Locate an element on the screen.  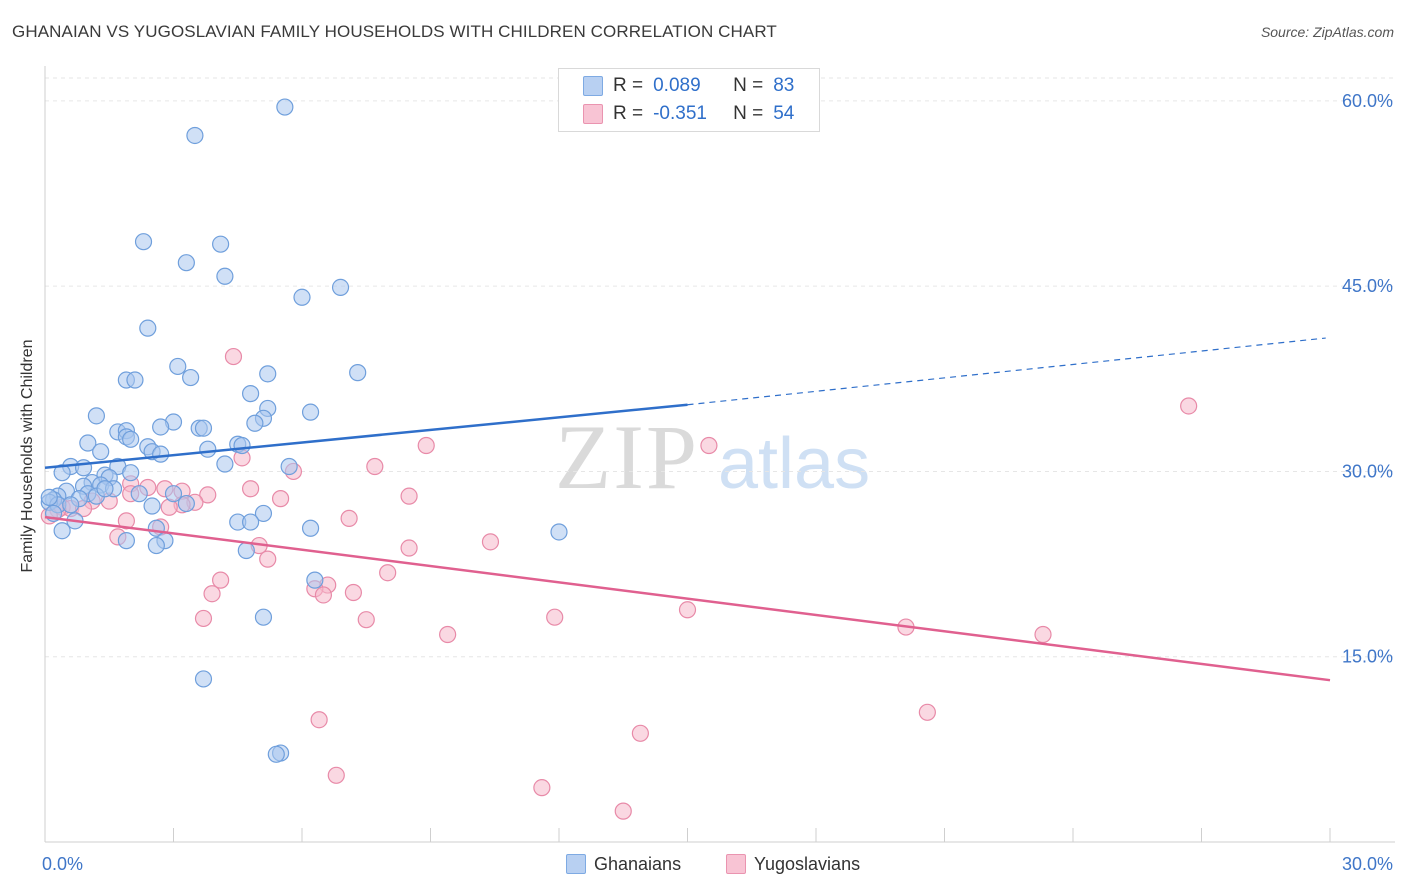
bottom-legend-yugoslavians: Yugoslavians is located at coordinates (793, 864).